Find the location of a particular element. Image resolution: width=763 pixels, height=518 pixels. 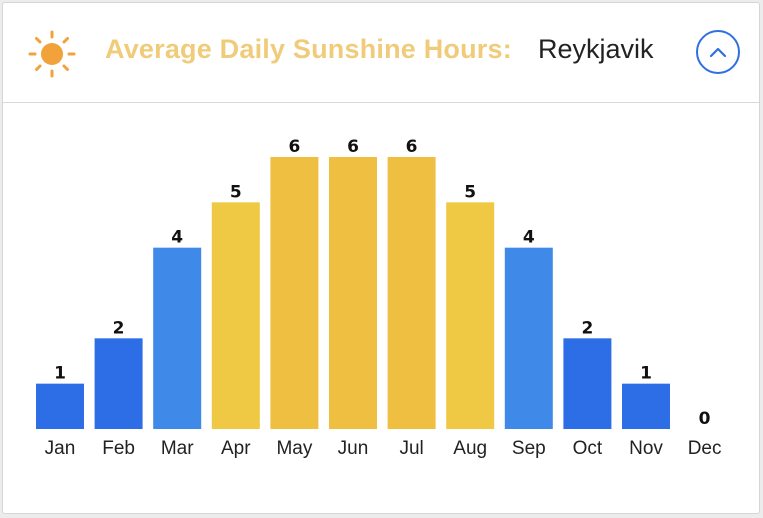

bar-value-label: 0 is located at coordinates (705, 419).